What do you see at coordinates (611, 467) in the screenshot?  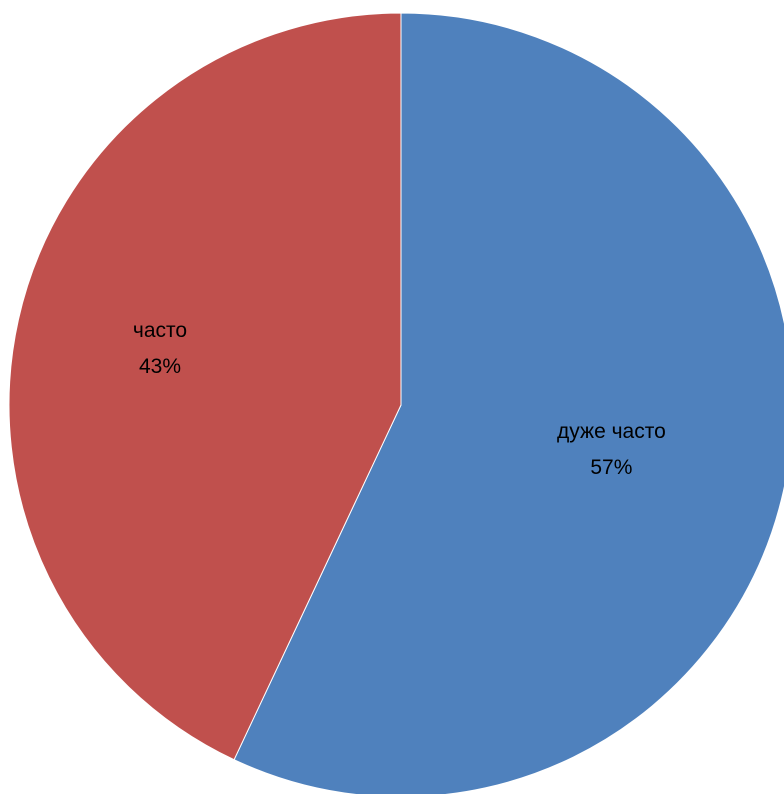 I see `slice-percent-label: 57%` at bounding box center [611, 467].